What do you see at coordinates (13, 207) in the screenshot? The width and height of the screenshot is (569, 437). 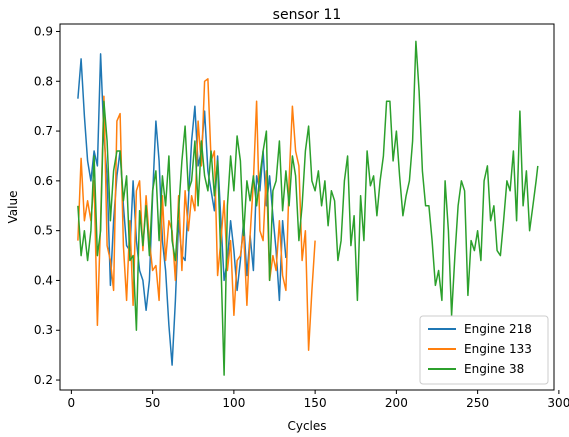 I see `y-axis-label: Value` at bounding box center [13, 207].